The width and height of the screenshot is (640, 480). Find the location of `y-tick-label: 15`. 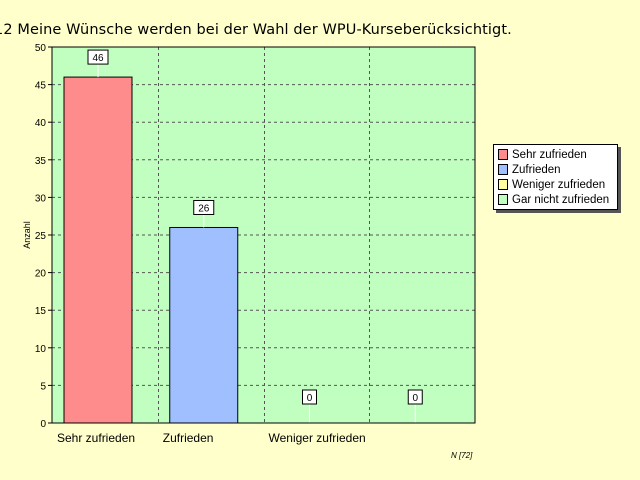

y-tick-label: 15 is located at coordinates (41, 311).